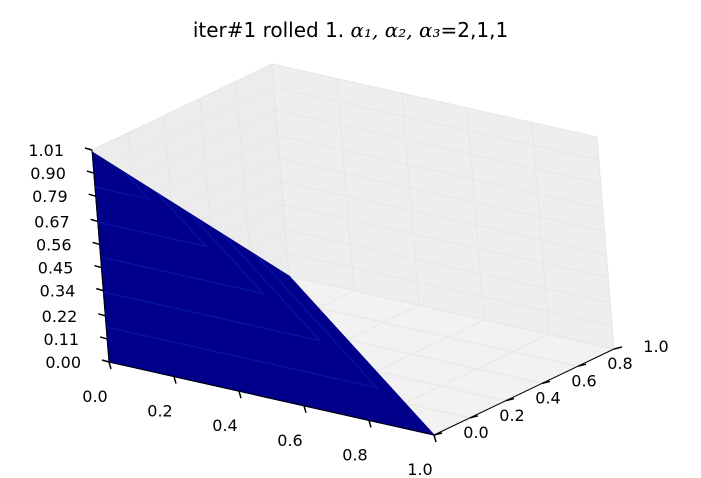 The height and width of the screenshot is (478, 701). I want to click on x-tick-label: 0.4, so click(224, 425).